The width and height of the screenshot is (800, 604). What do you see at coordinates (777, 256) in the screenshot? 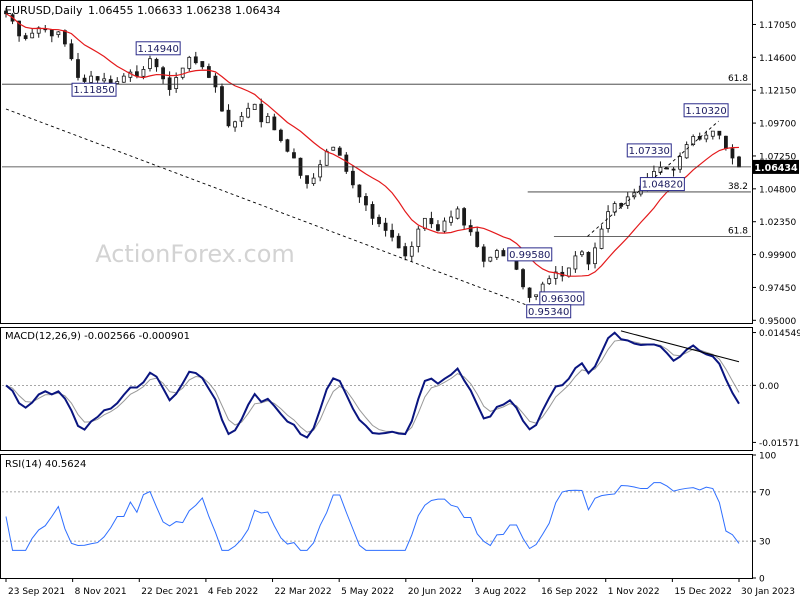
I see `price-axis-label: 0.99900` at bounding box center [777, 256].